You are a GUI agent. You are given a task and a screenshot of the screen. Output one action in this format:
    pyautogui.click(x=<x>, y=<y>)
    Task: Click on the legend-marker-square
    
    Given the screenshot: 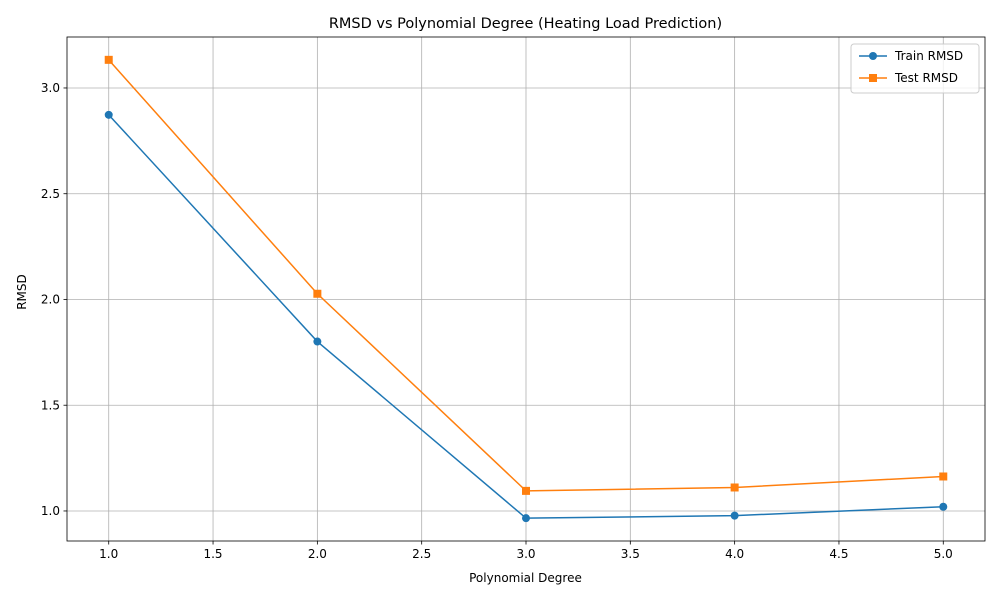 What is the action you would take?
    pyautogui.click(x=873, y=78)
    